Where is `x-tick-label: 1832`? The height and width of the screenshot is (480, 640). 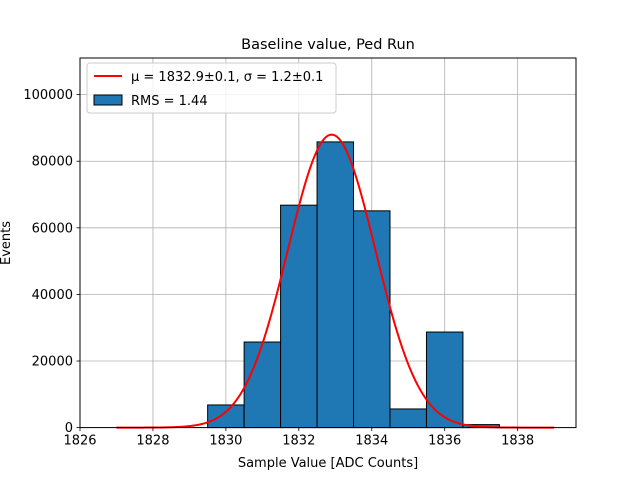
x-tick-label: 1832 is located at coordinates (298, 441).